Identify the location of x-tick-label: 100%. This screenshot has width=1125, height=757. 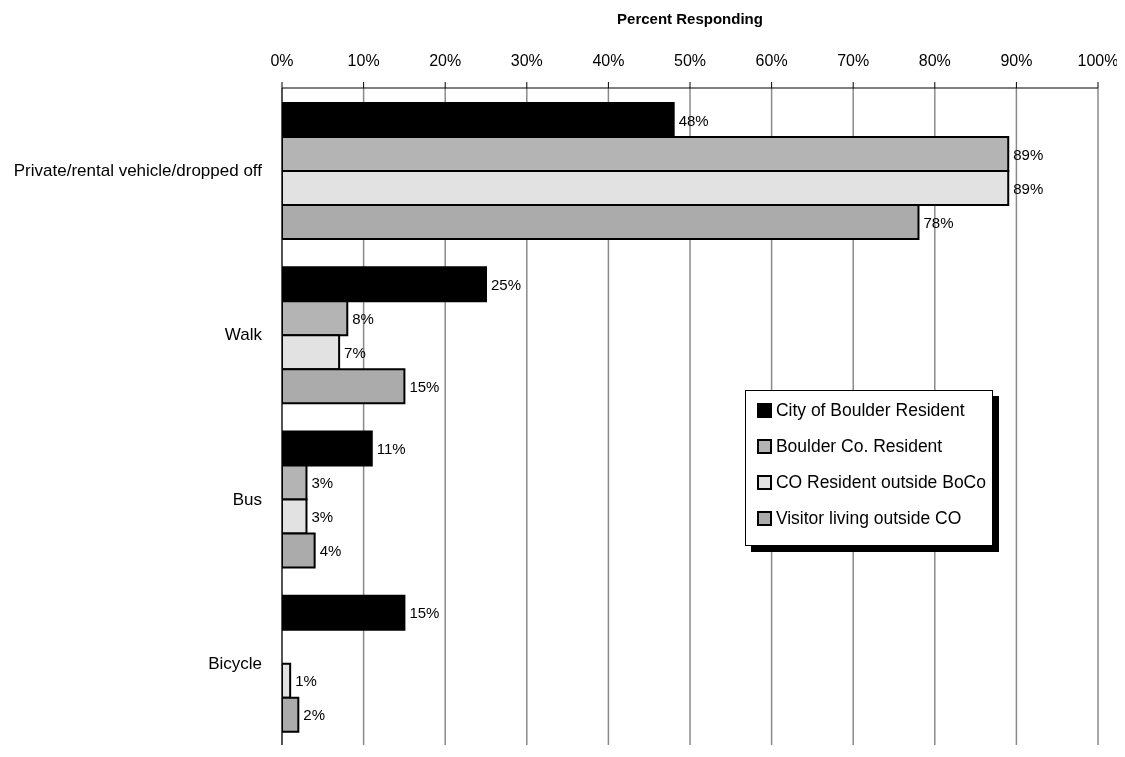
(1098, 60).